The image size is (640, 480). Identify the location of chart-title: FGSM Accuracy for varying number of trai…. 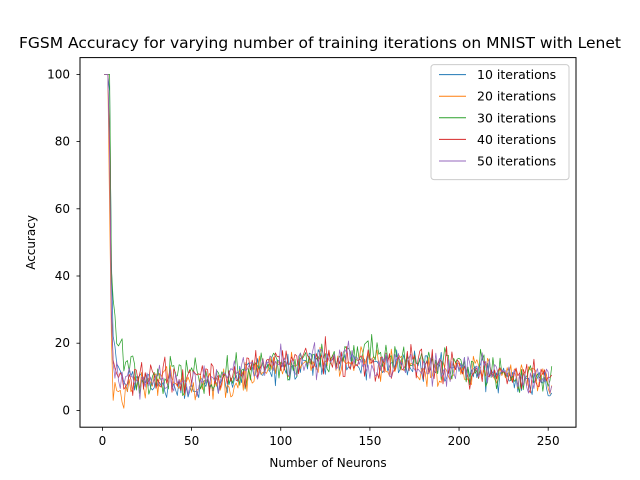
(320, 43).